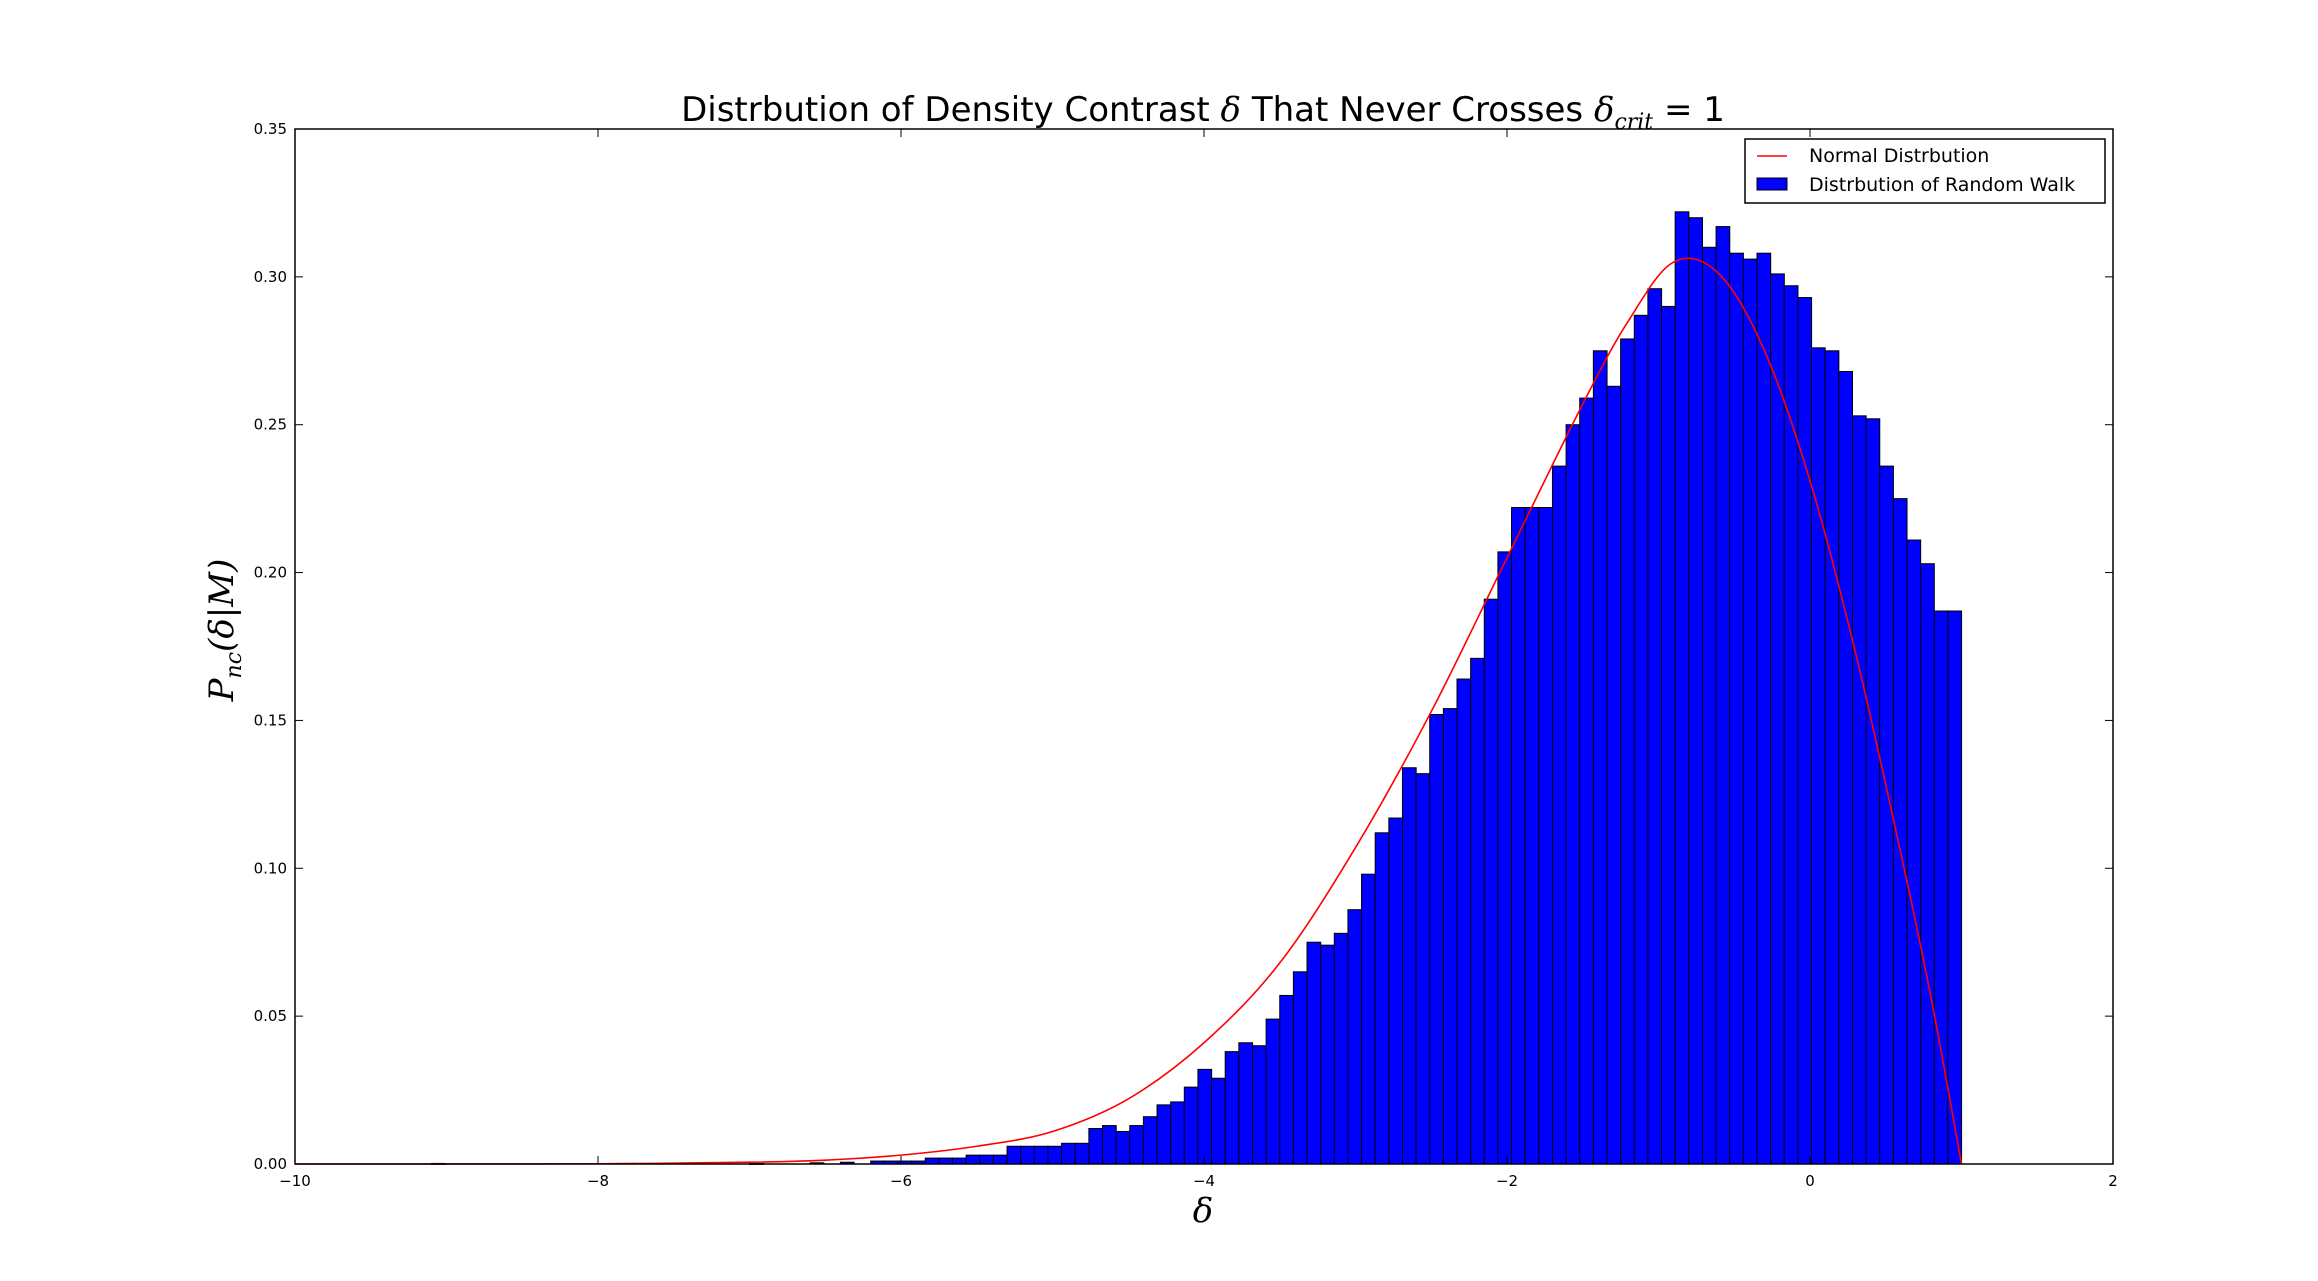 This screenshot has height=1281, width=2318. What do you see at coordinates (1899, 156) in the screenshot?
I see `legend-entry-normal: Normal Distrbution` at bounding box center [1899, 156].